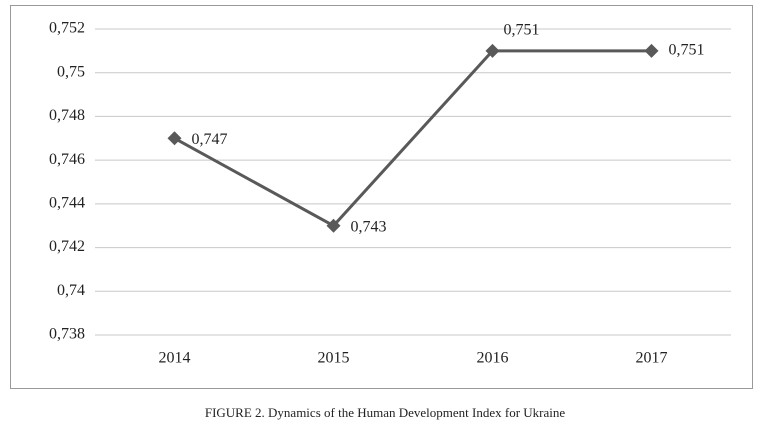 Image resolution: width=768 pixels, height=433 pixels. I want to click on data-label: 0,743, so click(369, 226).